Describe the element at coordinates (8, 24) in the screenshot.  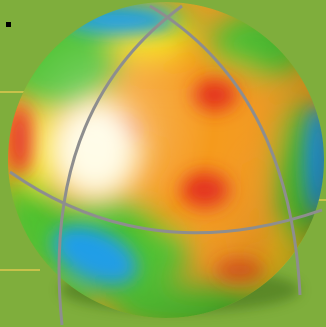
I see `square-marker-icon` at that location.